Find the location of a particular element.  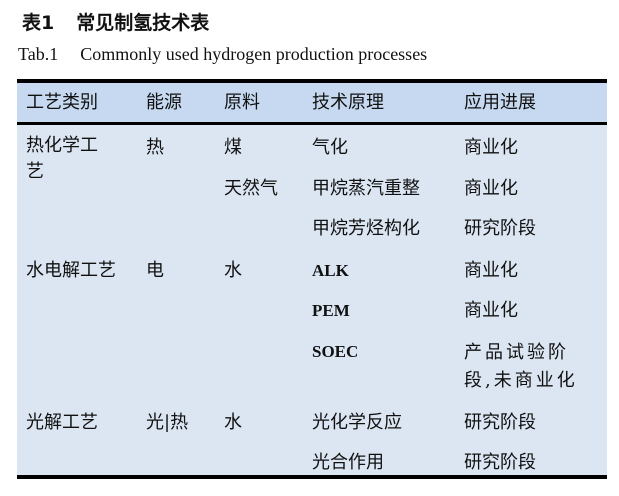

table-cell-category: 热化学工艺 is located at coordinates (62, 158).